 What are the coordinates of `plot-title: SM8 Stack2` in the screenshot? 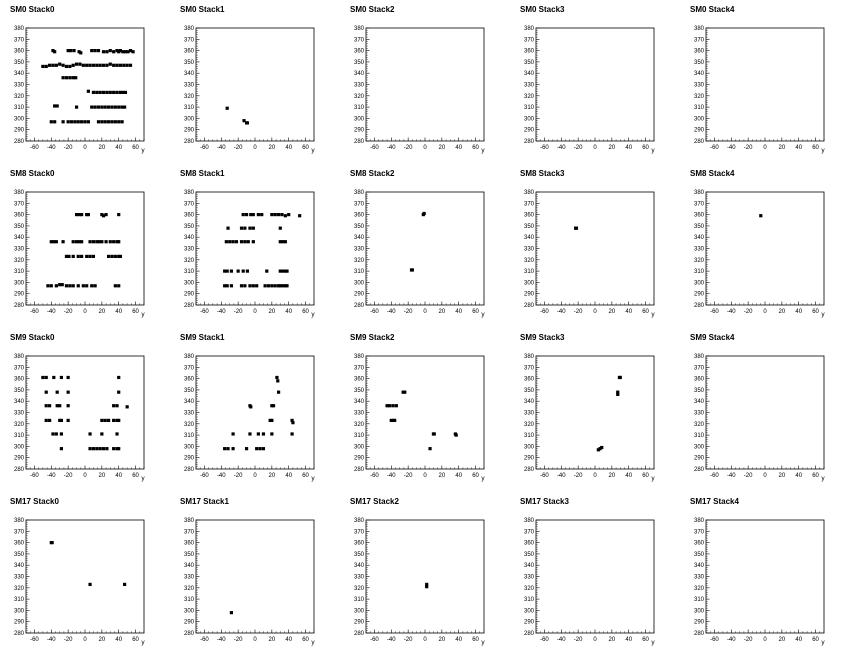 It's located at (372, 173).